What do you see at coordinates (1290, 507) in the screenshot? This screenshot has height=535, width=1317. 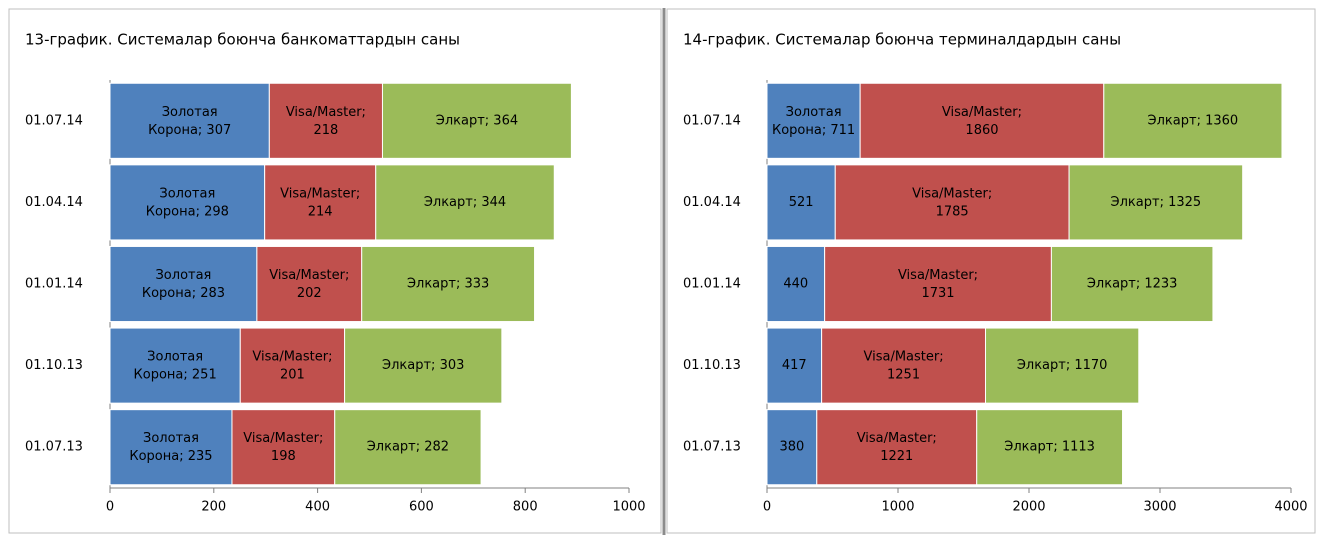 I see `x-tick-label: 4000` at bounding box center [1290, 507].